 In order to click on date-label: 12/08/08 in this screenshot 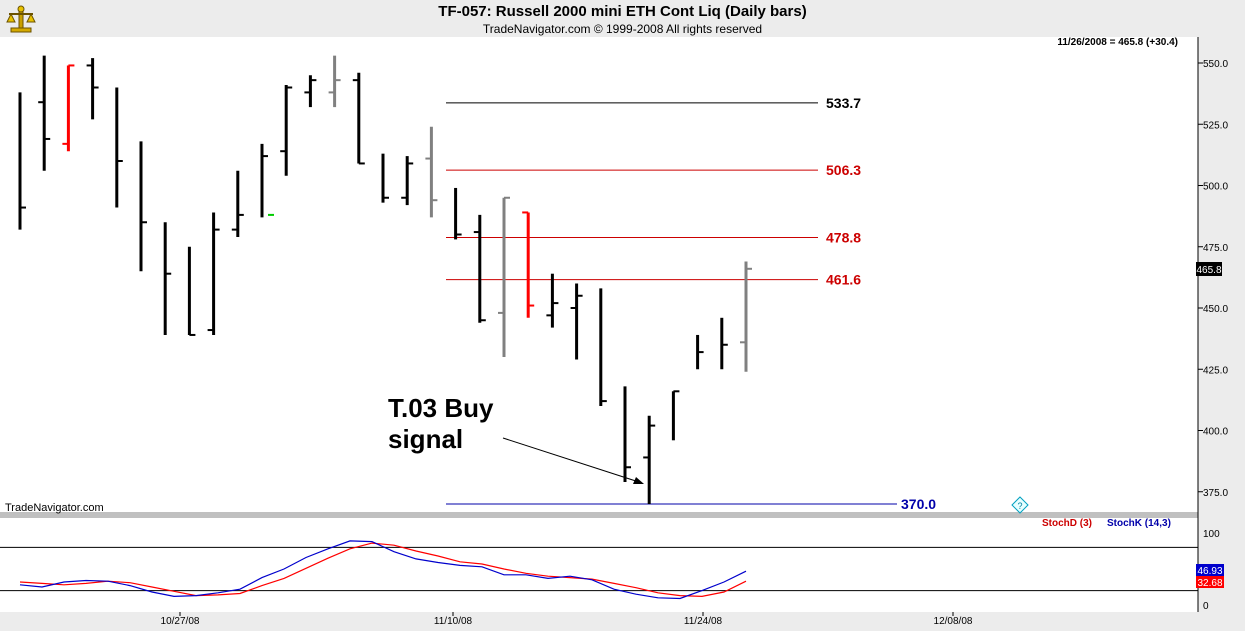, I will do `click(953, 621)`.